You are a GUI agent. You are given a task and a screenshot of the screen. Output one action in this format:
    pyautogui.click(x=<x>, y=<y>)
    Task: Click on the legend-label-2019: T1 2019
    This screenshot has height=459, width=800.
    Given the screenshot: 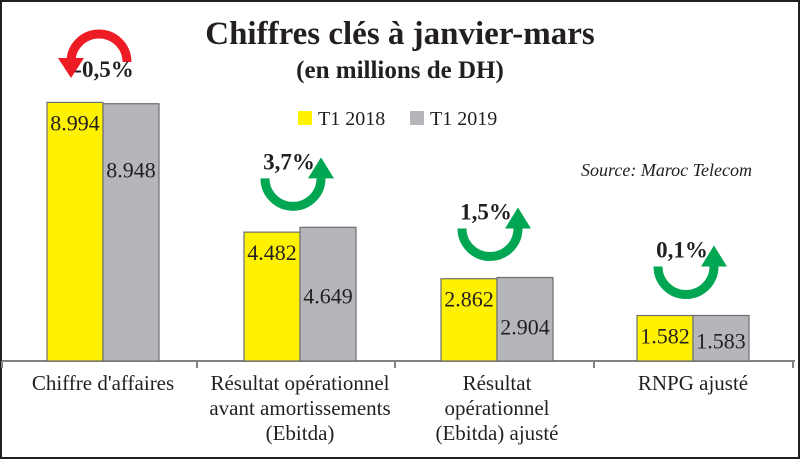 What is the action you would take?
    pyautogui.click(x=463, y=119)
    